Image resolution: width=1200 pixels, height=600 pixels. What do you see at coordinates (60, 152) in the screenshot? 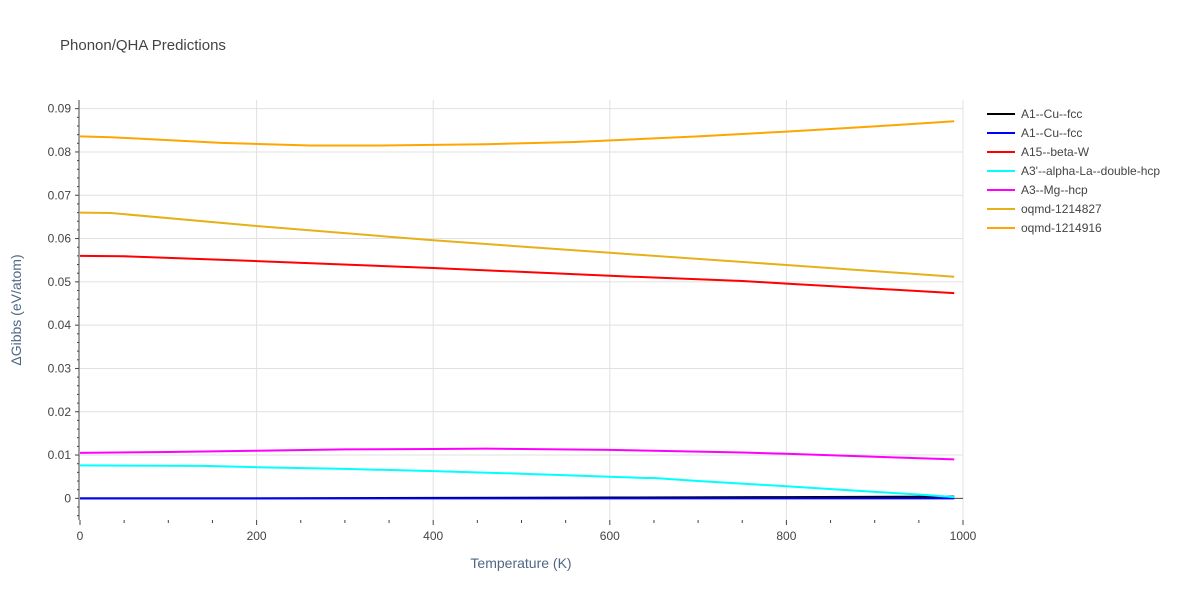
I see `y-tick-label: 0.08` at bounding box center [60, 152].